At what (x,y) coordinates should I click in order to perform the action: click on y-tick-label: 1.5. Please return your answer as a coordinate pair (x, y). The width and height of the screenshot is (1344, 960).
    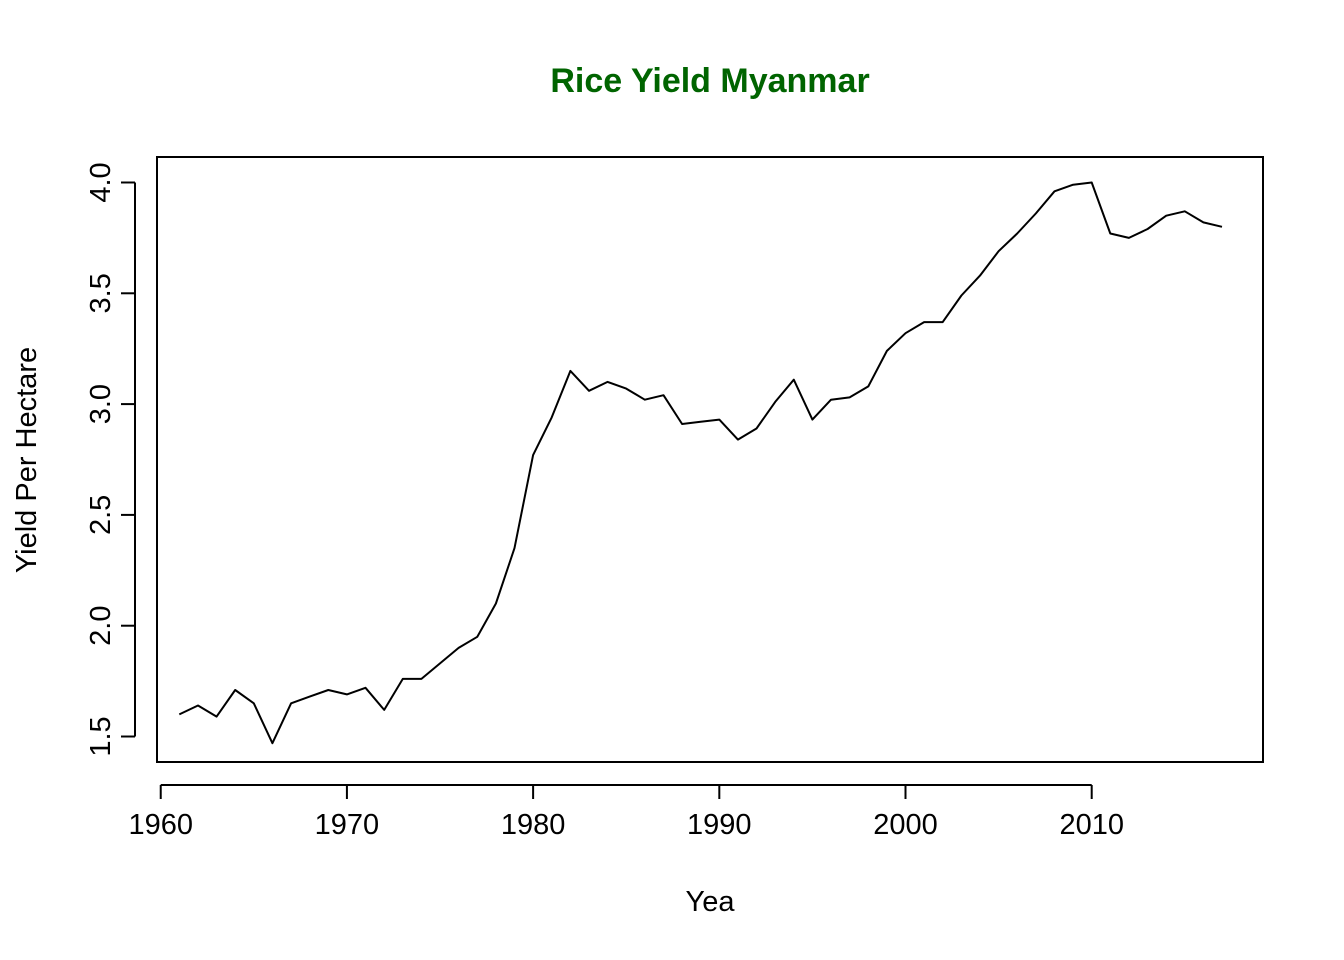
    Looking at the image, I should click on (101, 736).